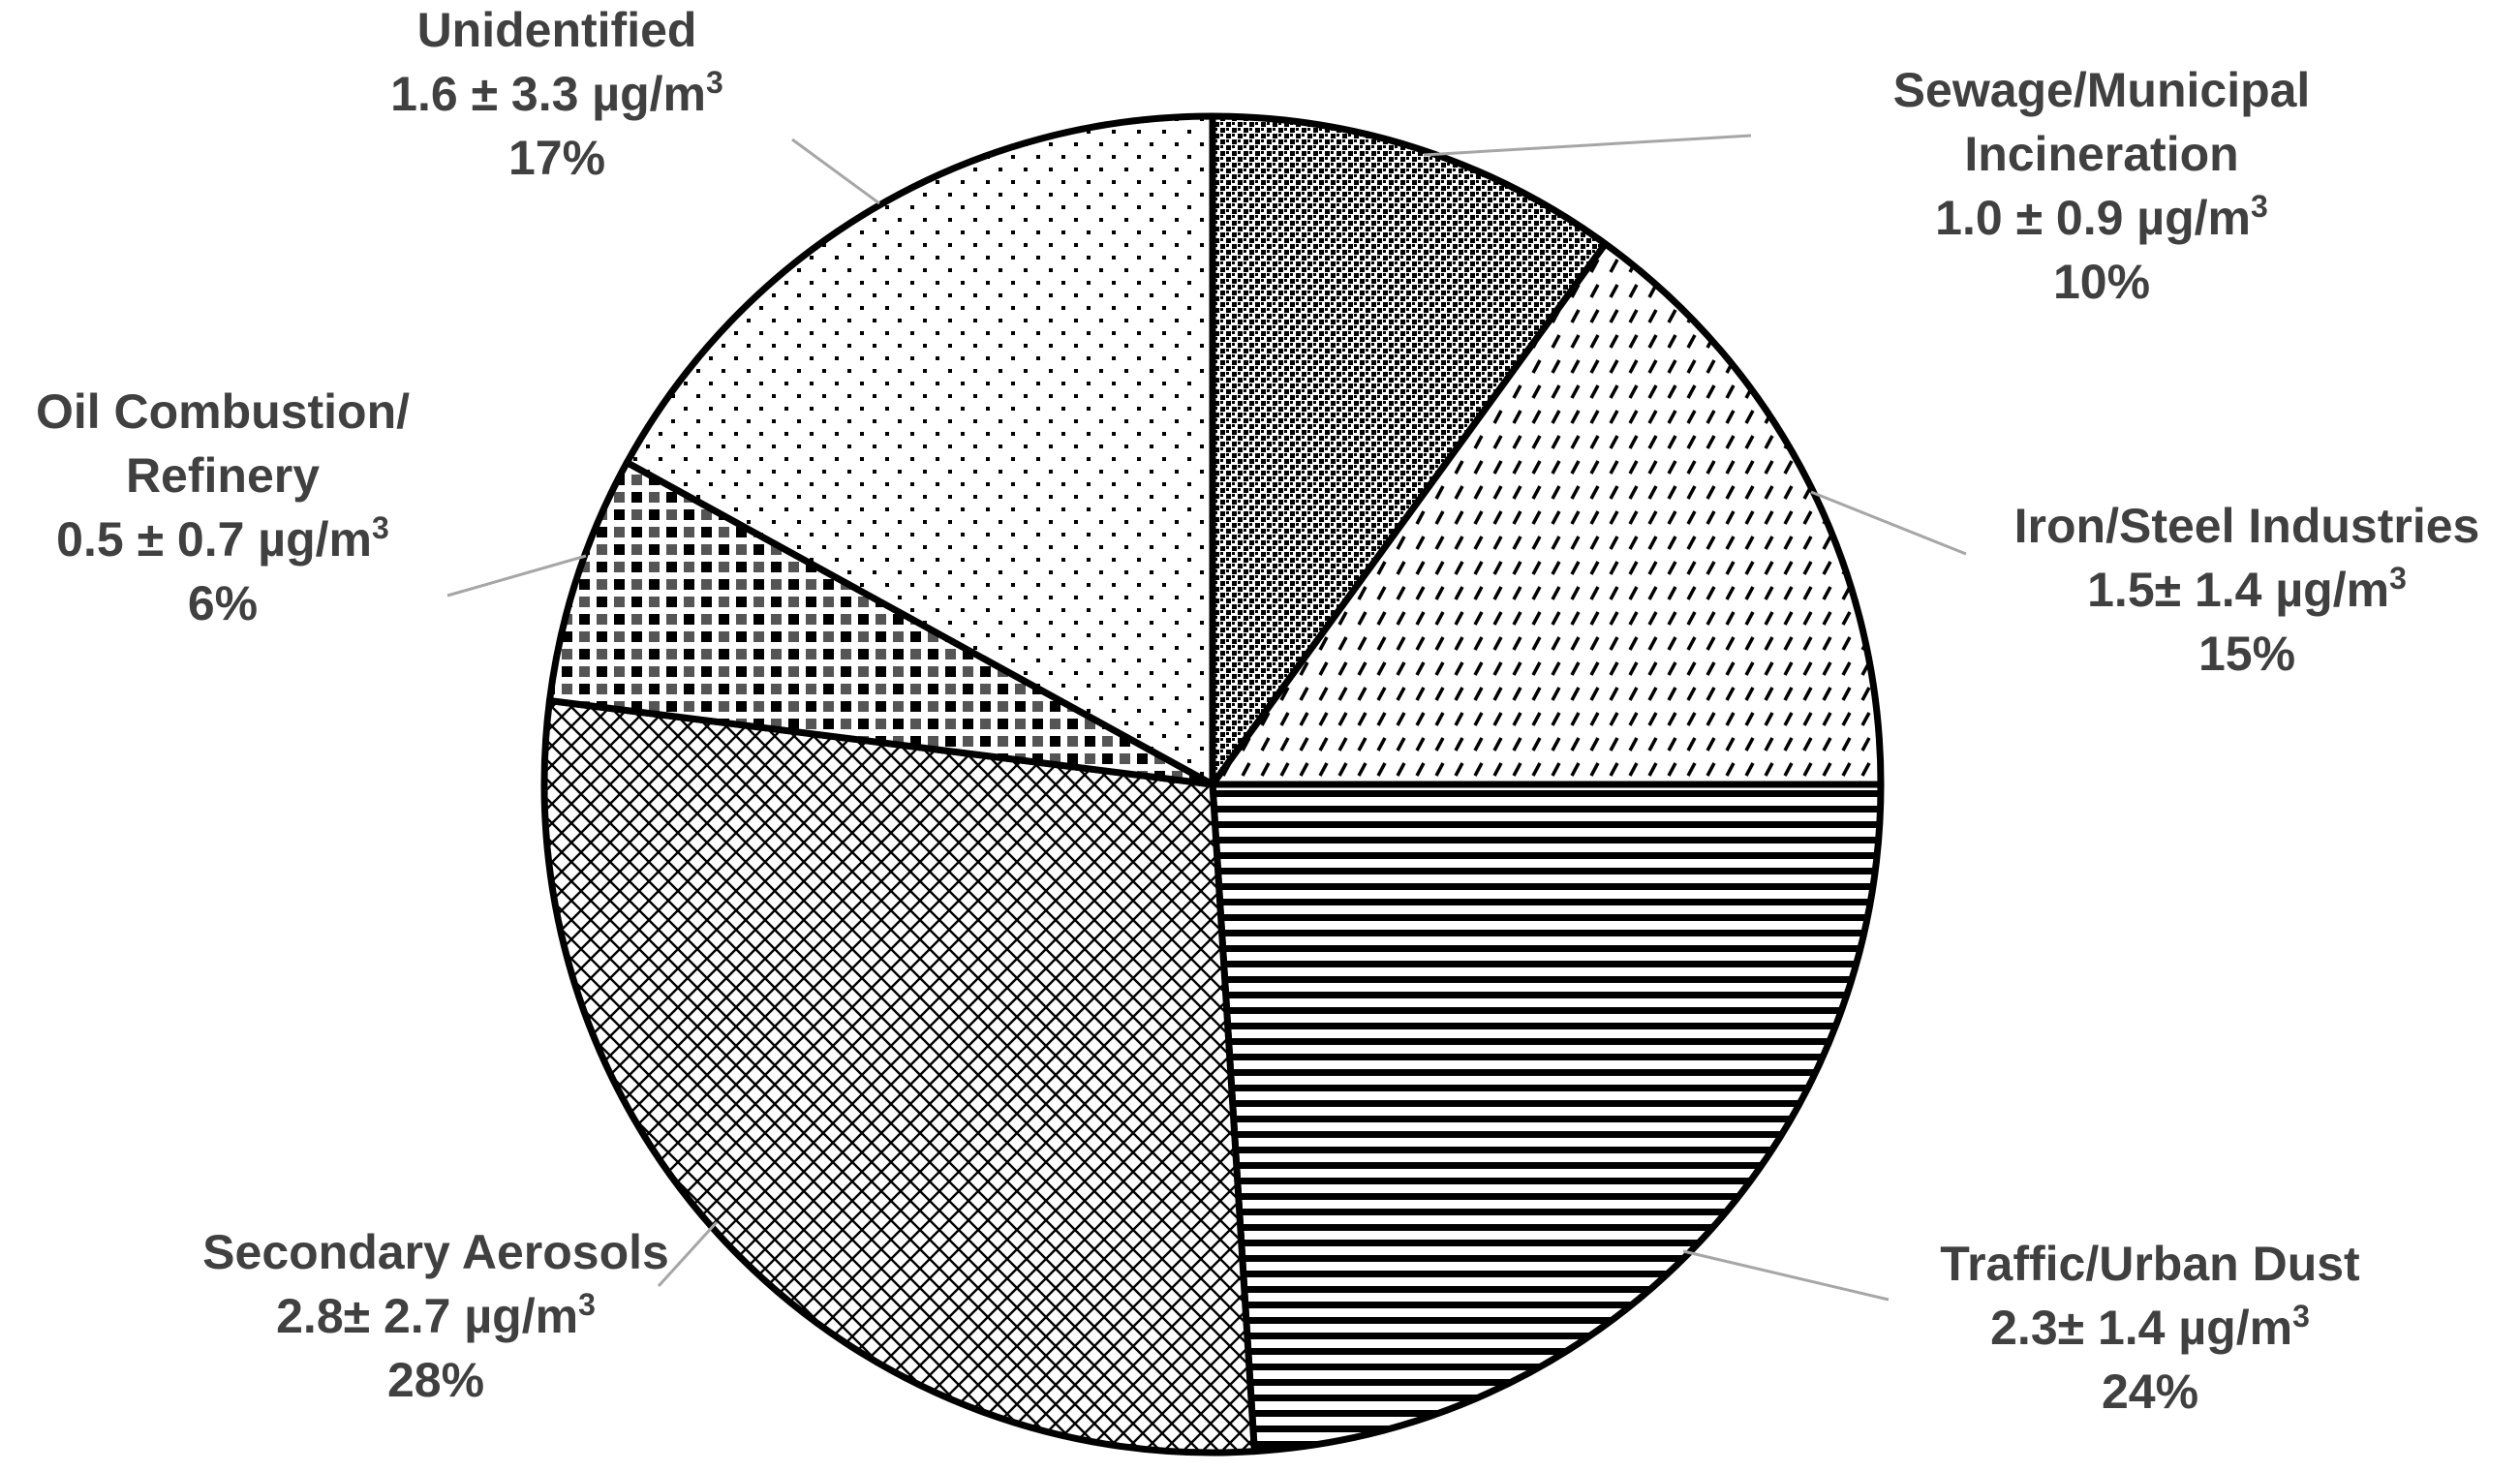 The image size is (2520, 1472). What do you see at coordinates (899, 1077) in the screenshot?
I see `pie-slice-secondary-aerosols` at bounding box center [899, 1077].